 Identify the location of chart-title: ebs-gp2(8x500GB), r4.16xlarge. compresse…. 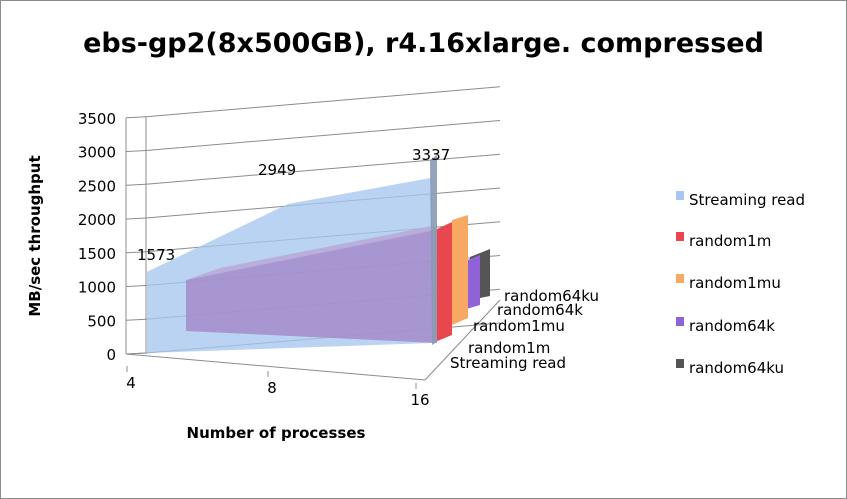
(423, 43).